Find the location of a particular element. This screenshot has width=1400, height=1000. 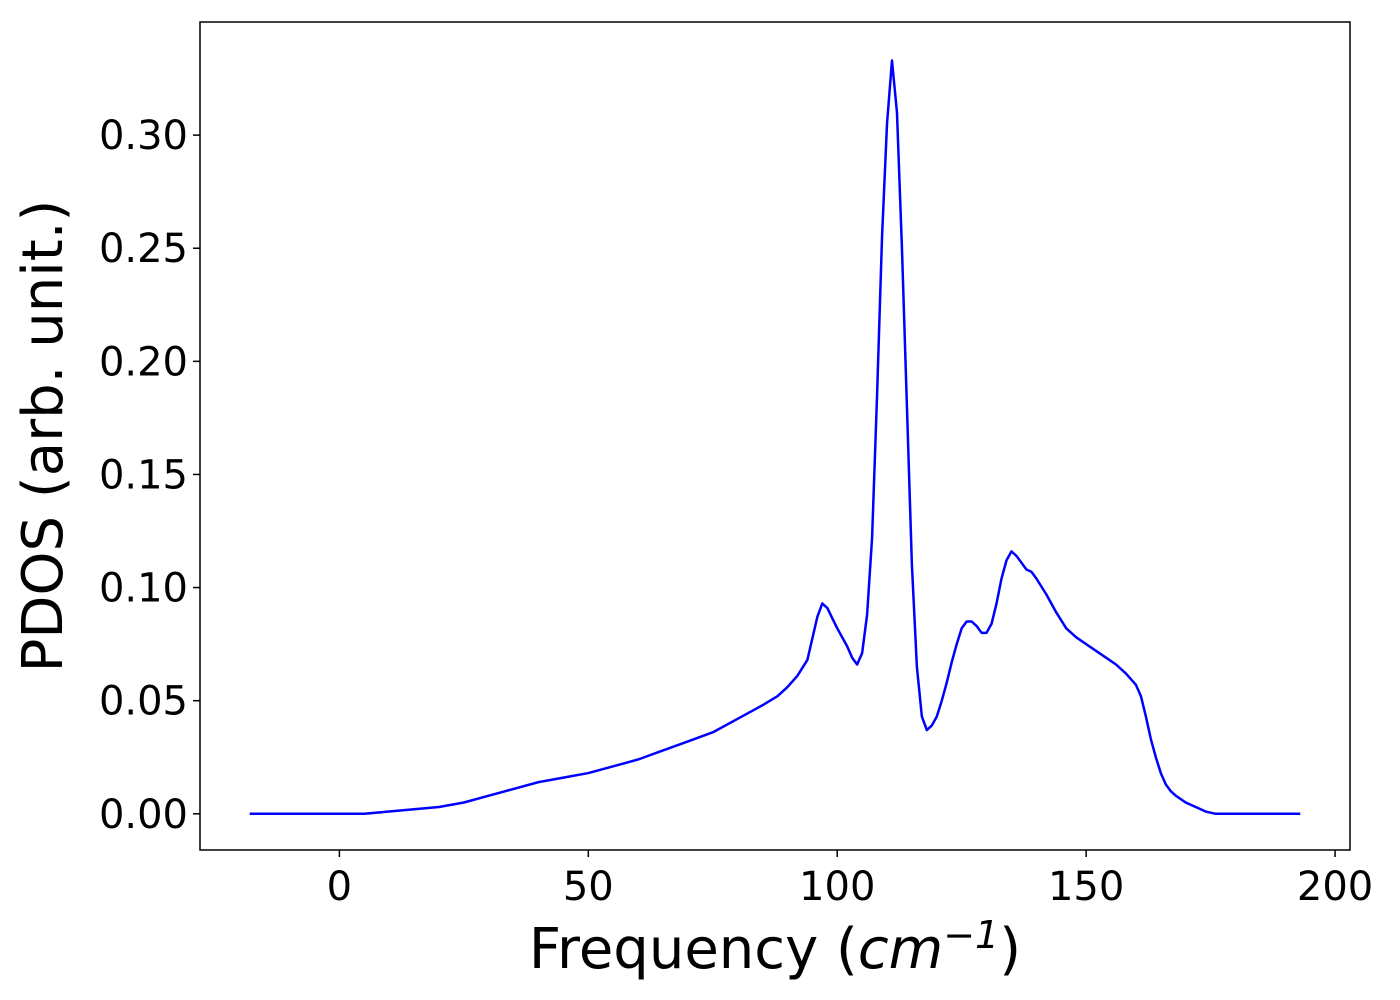

x-tick-label: 100 is located at coordinates (837, 887).